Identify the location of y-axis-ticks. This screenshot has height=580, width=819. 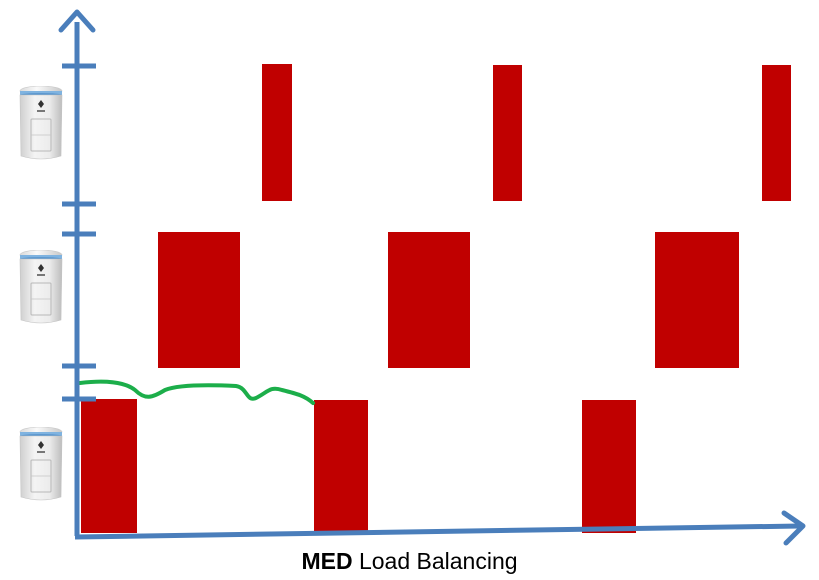
(79, 232).